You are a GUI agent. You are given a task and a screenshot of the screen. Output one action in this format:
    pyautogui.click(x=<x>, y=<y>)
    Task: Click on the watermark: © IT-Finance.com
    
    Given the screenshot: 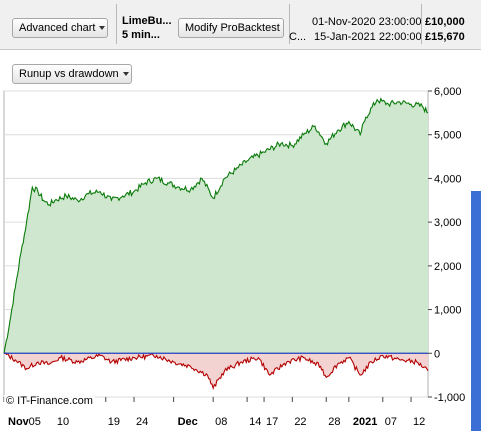 What is the action you would take?
    pyautogui.click(x=49, y=401)
    